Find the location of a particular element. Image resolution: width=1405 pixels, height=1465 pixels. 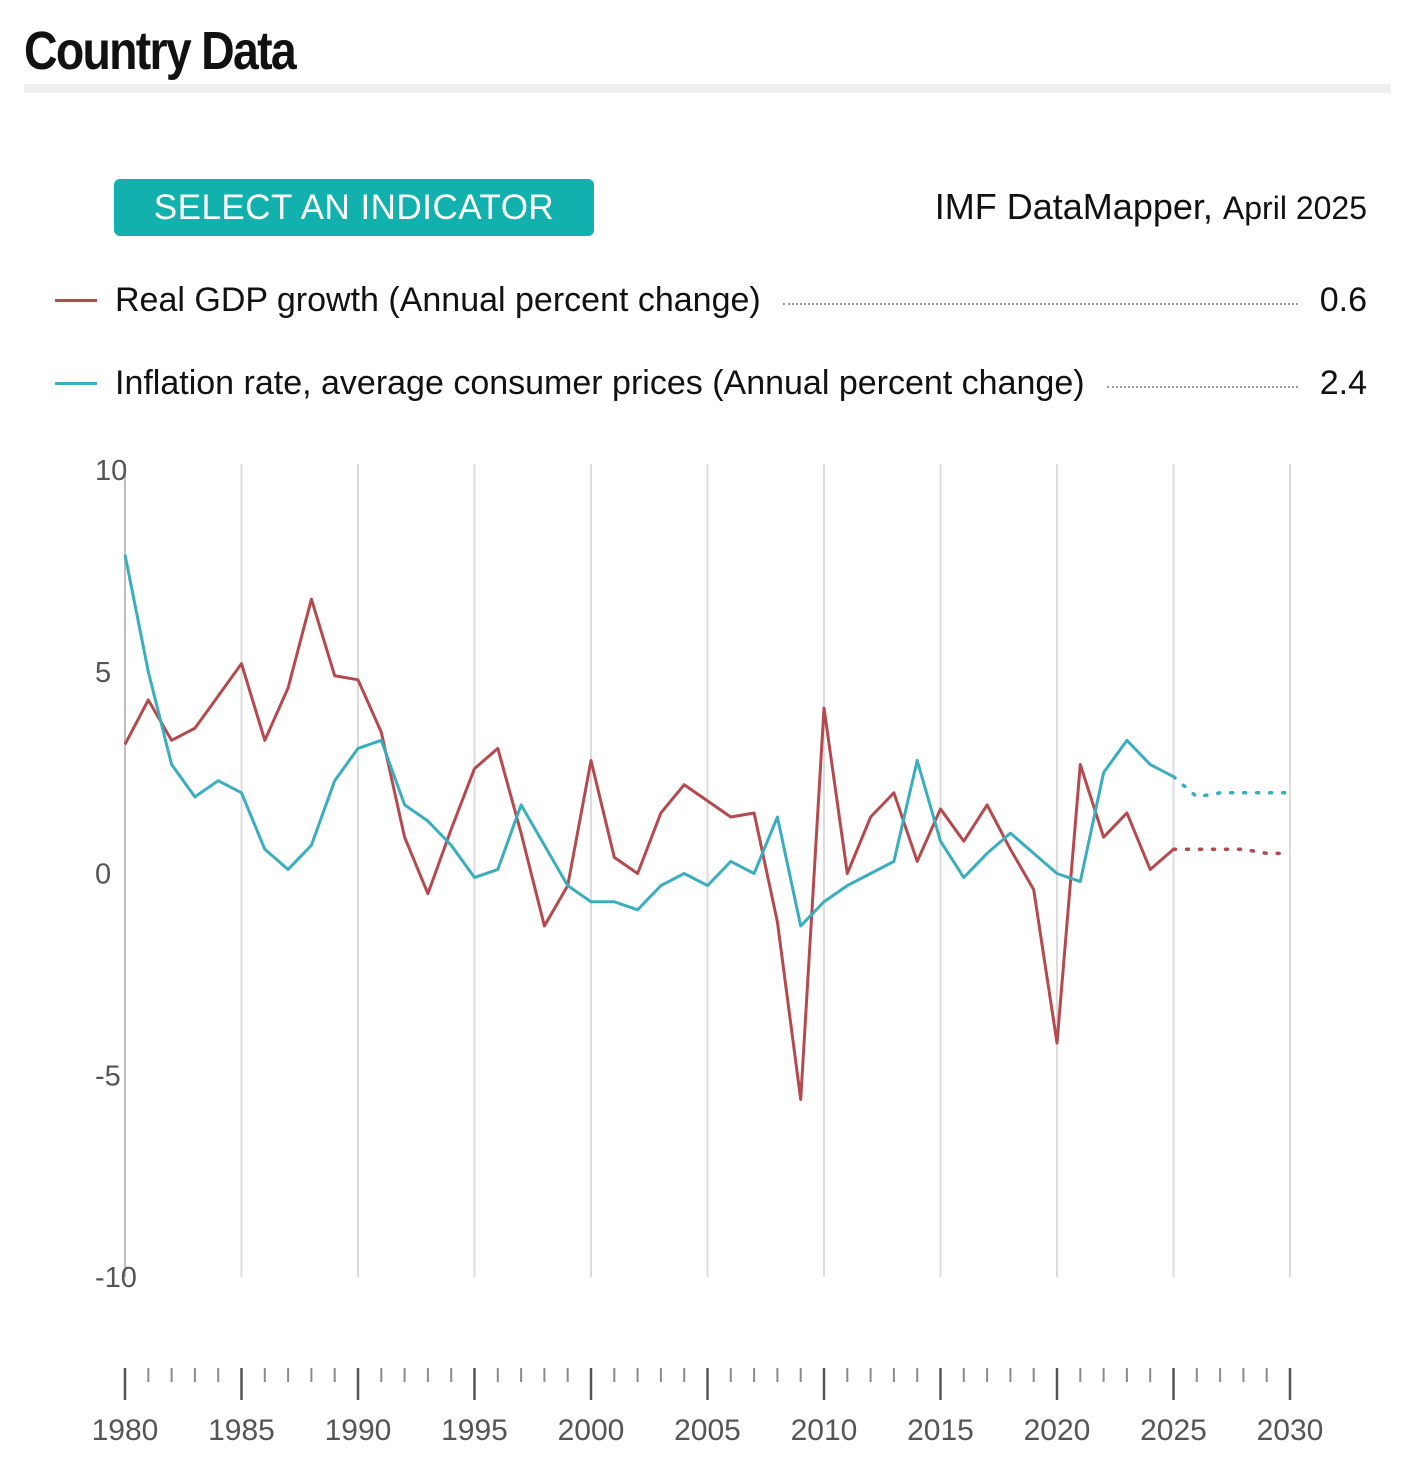

source-date: April 2025 is located at coordinates (1294, 208).